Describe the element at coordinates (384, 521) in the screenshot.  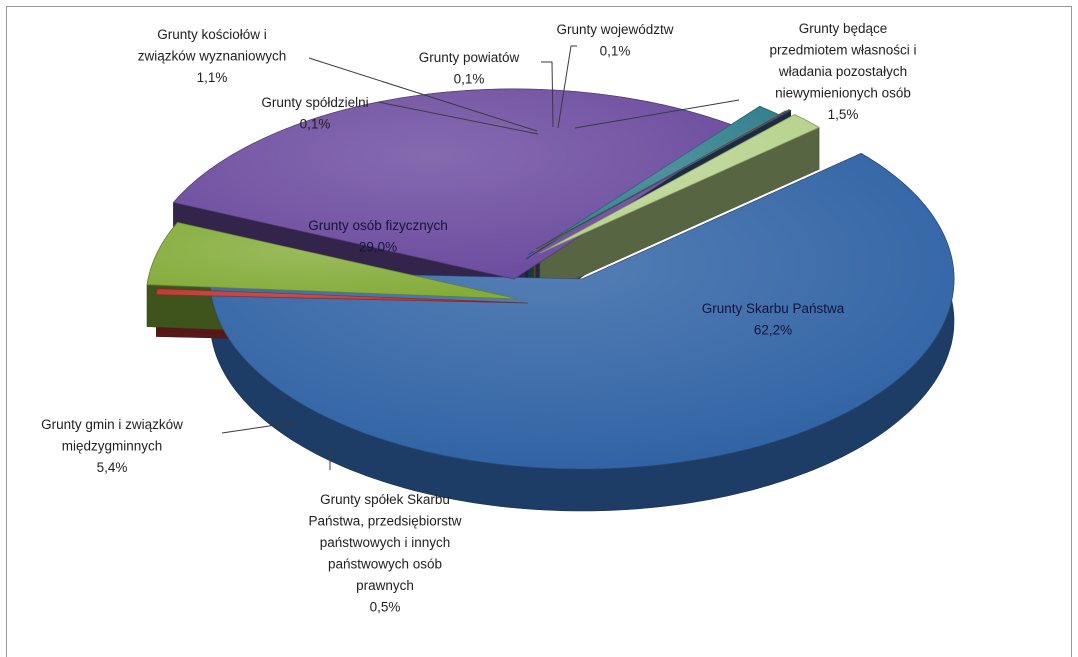
I see `data-label-line: Państwa, przedsiębiorstw` at that location.